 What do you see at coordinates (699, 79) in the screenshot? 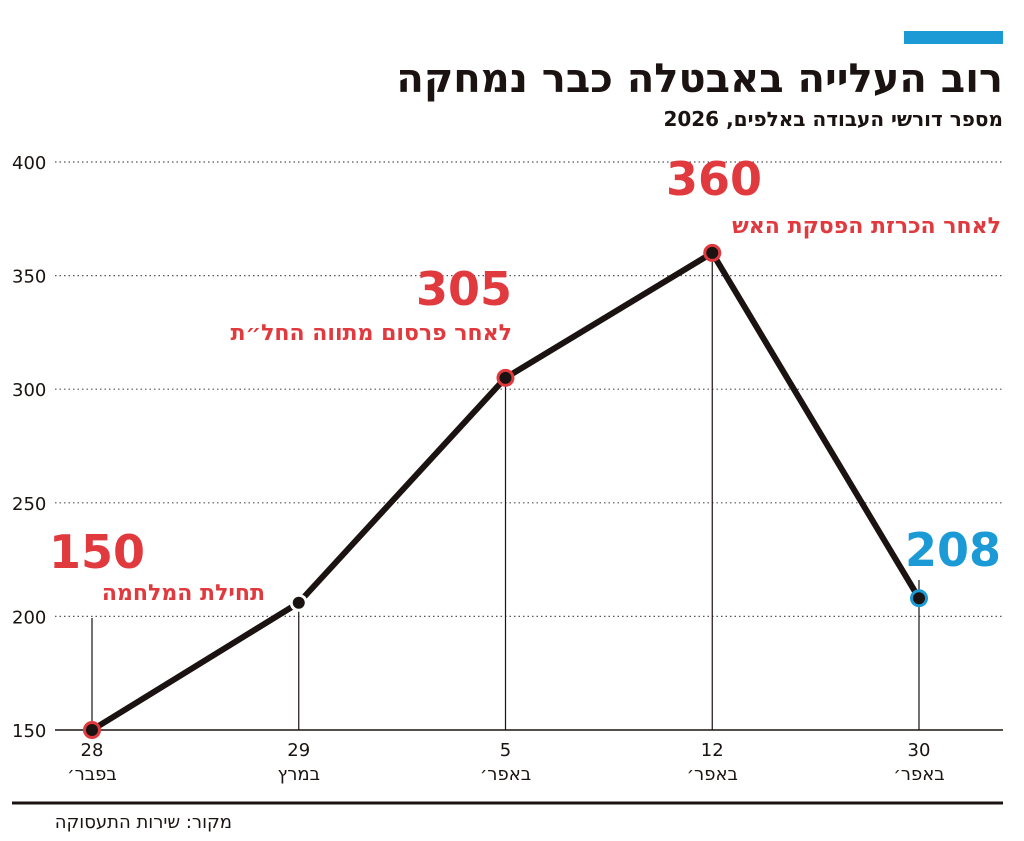
I see `chart-title: רוב העלייה באבטלה כבר נמחקה` at bounding box center [699, 79].